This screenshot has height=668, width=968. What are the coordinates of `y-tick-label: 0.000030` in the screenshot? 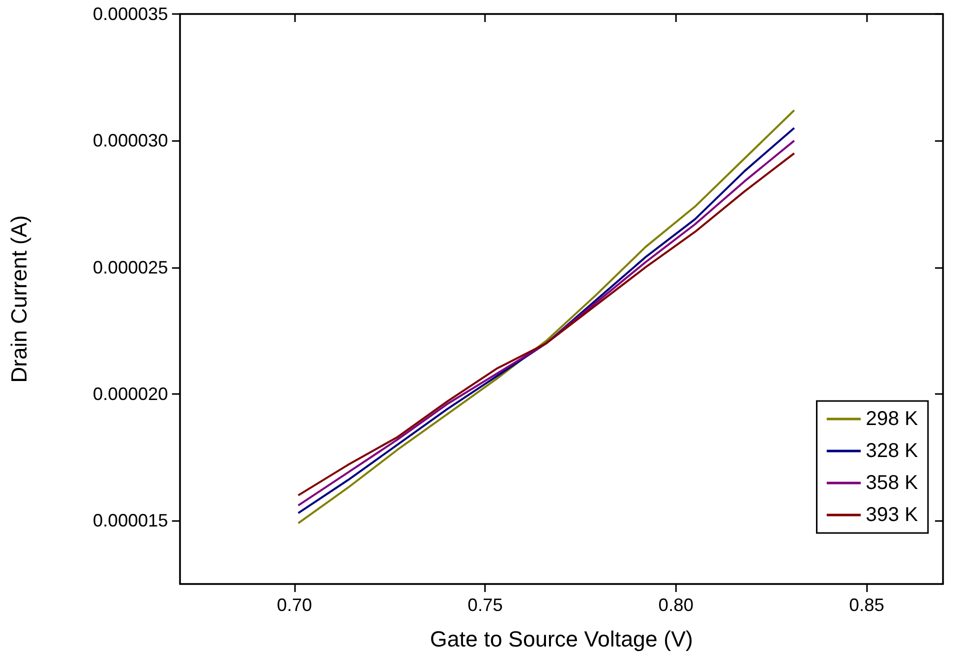 It's located at (130, 140).